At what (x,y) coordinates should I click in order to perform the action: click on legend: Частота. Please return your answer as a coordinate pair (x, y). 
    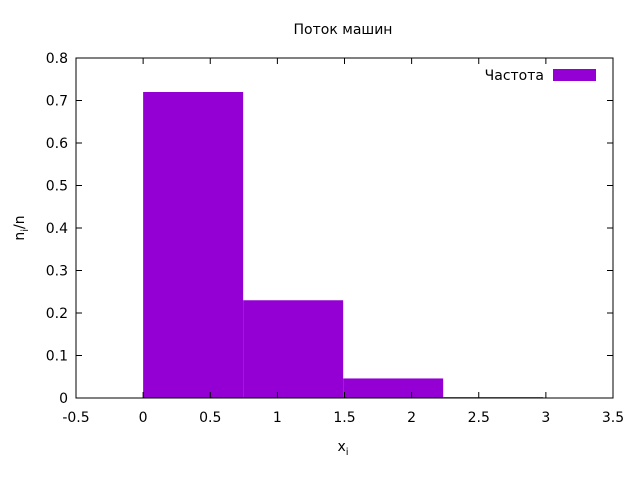
    Looking at the image, I should click on (540, 76).